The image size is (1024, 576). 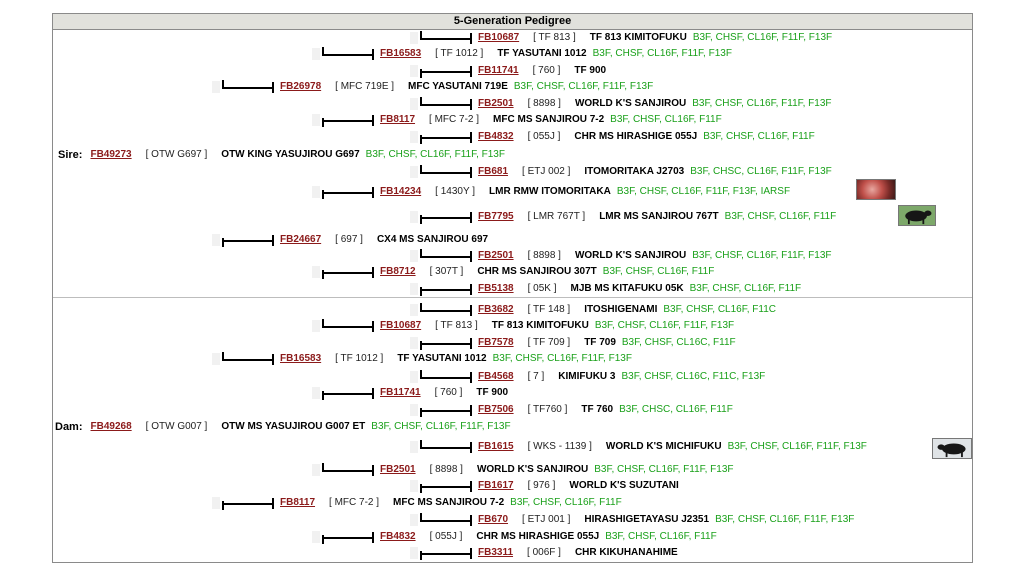 I want to click on herd-number: [ 760 ], so click(x=546, y=70).